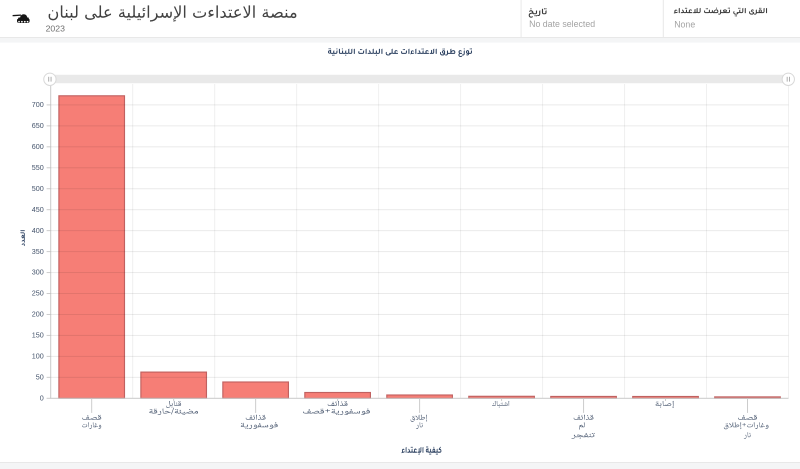 The image size is (800, 469). I want to click on svg-text: 200, so click(38, 314).